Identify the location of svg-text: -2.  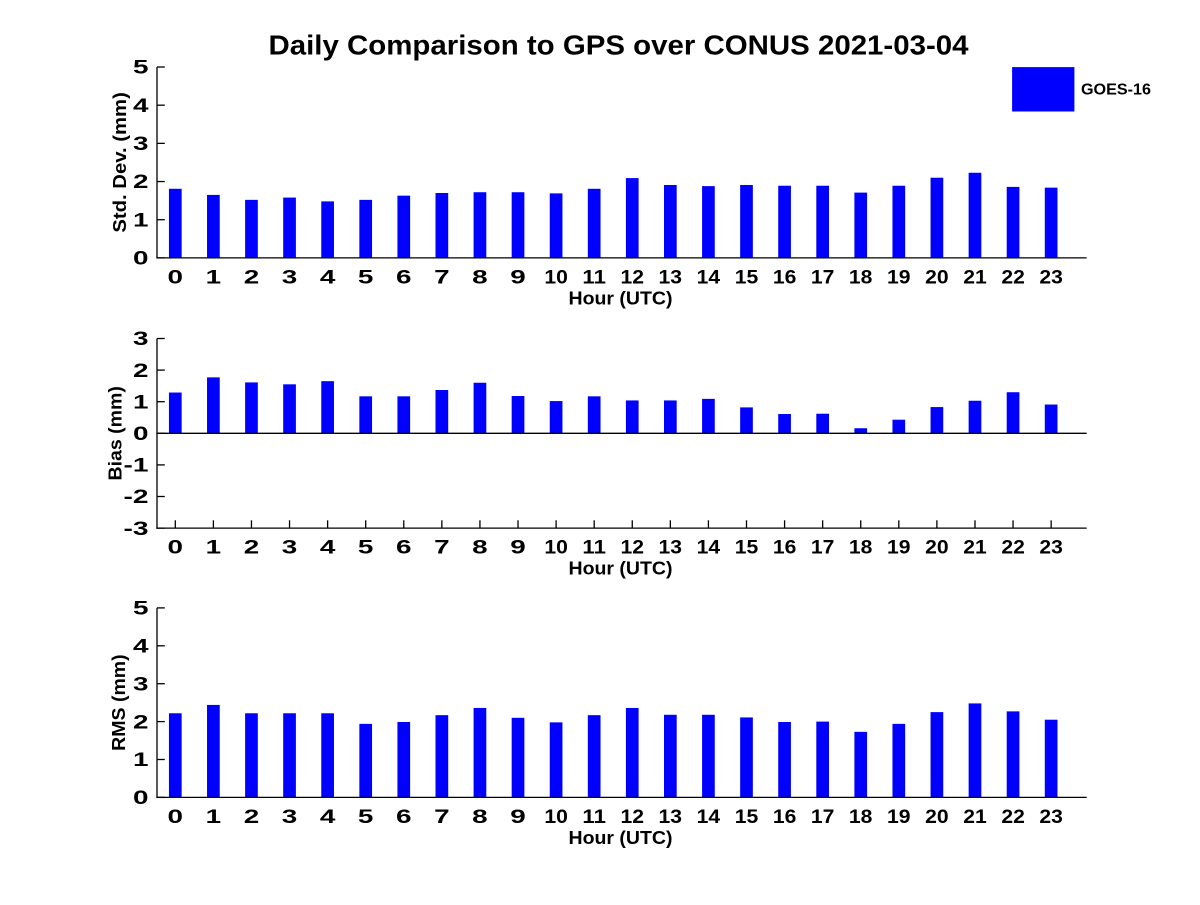
(136, 497).